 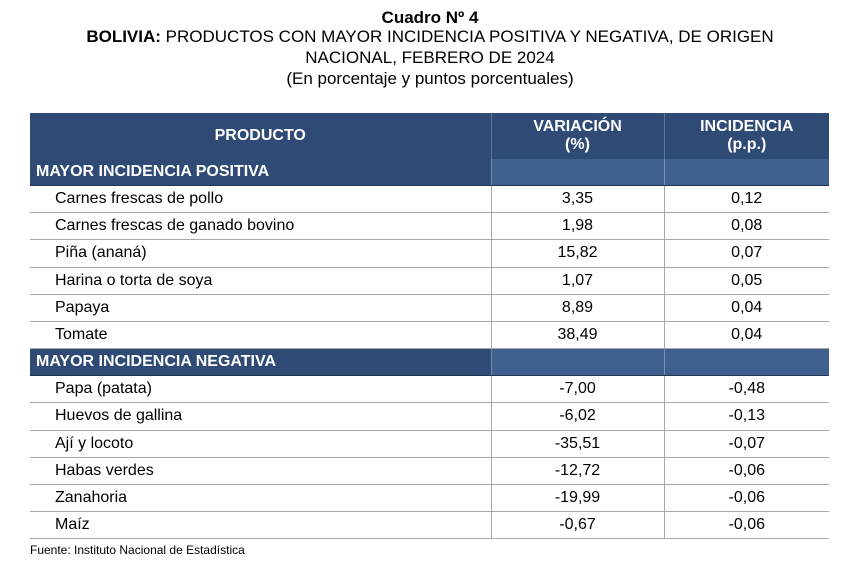 I want to click on table-row: Papaya 8,89 0,04, so click(x=429, y=308).